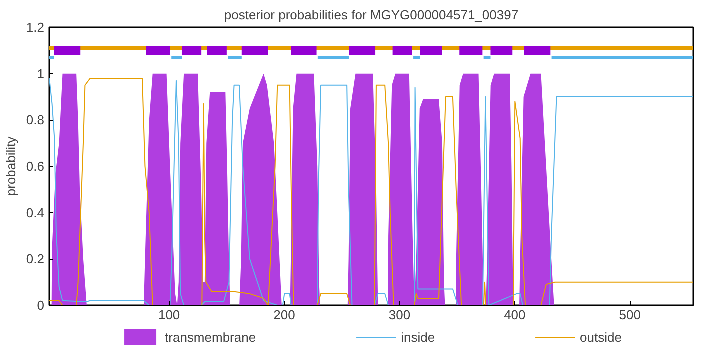 This screenshot has width=720, height=352. Describe the element at coordinates (35, 166) in the screenshot. I see `y-tick-label: 0.6` at that location.